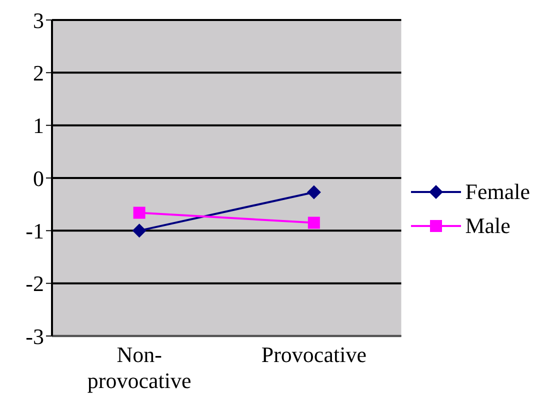 This screenshot has height=417, width=548. What do you see at coordinates (35, 231) in the screenshot?
I see `y-tick-label: -1` at bounding box center [35, 231].